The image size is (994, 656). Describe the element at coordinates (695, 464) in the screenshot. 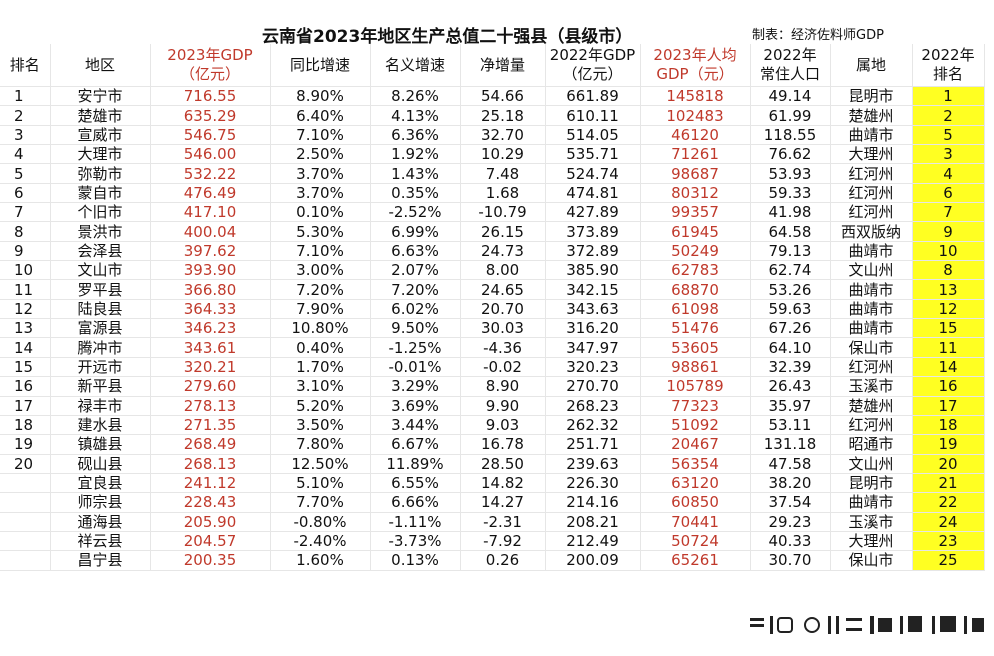

I see `per-capita-cell: 56354` at that location.